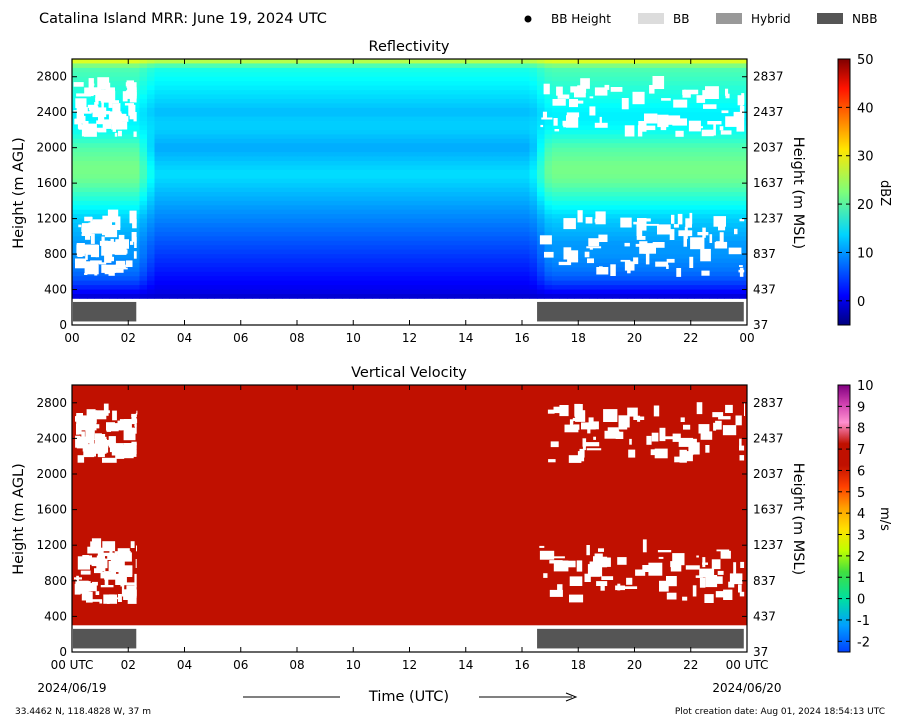  I want to click on y-tick-label: 400, so click(55, 616).